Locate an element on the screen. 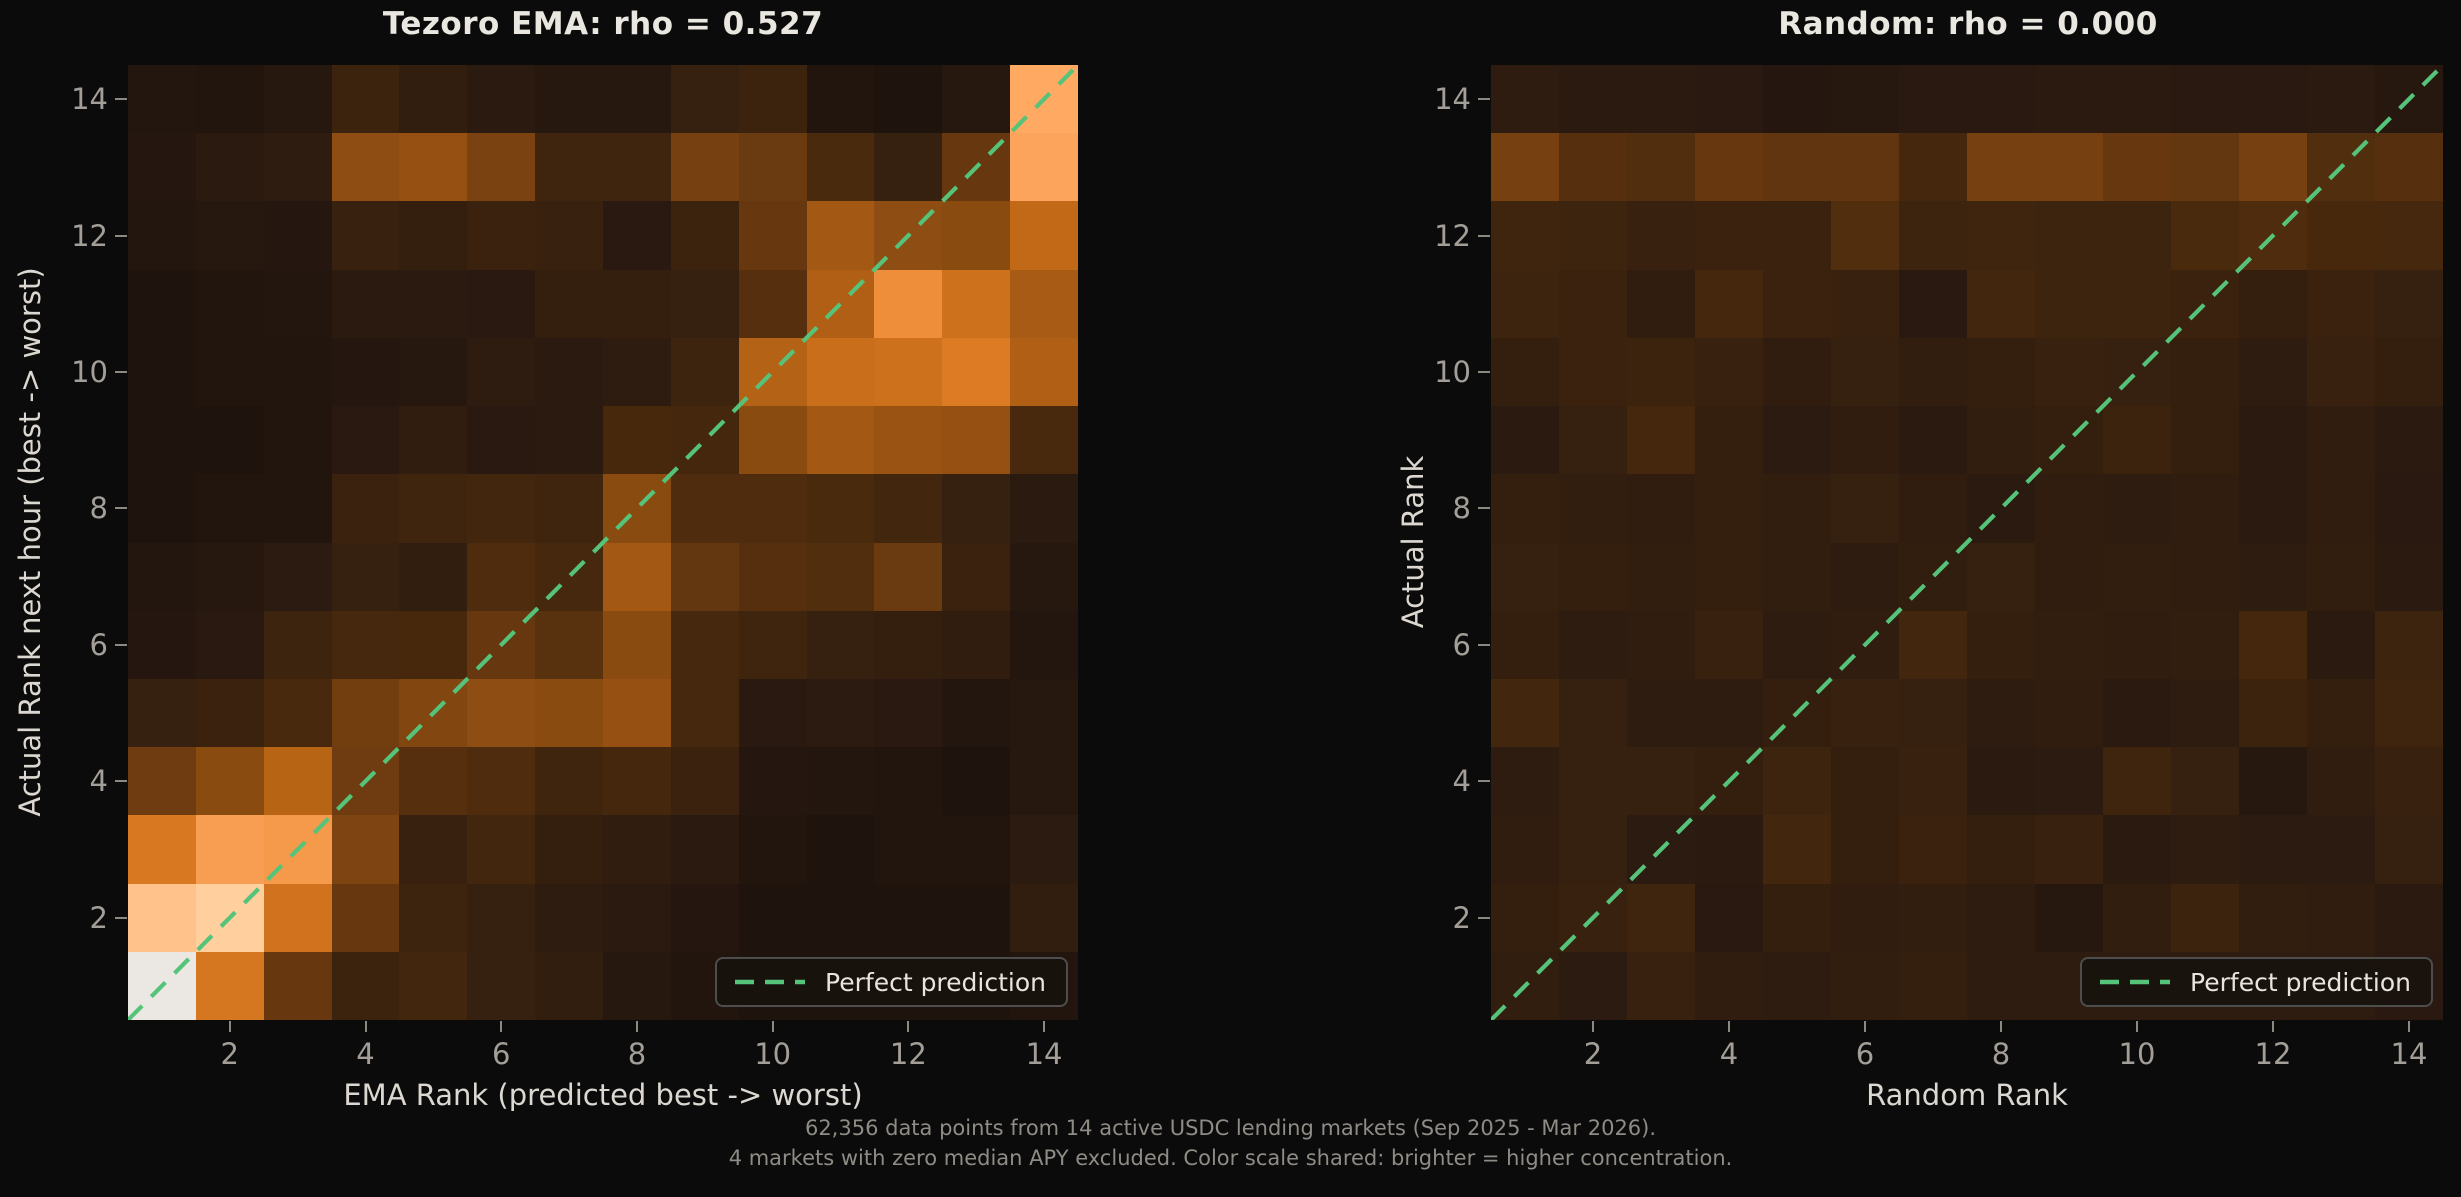 This screenshot has width=2461, height=1197. x-tick-label: 8 is located at coordinates (637, 1054).